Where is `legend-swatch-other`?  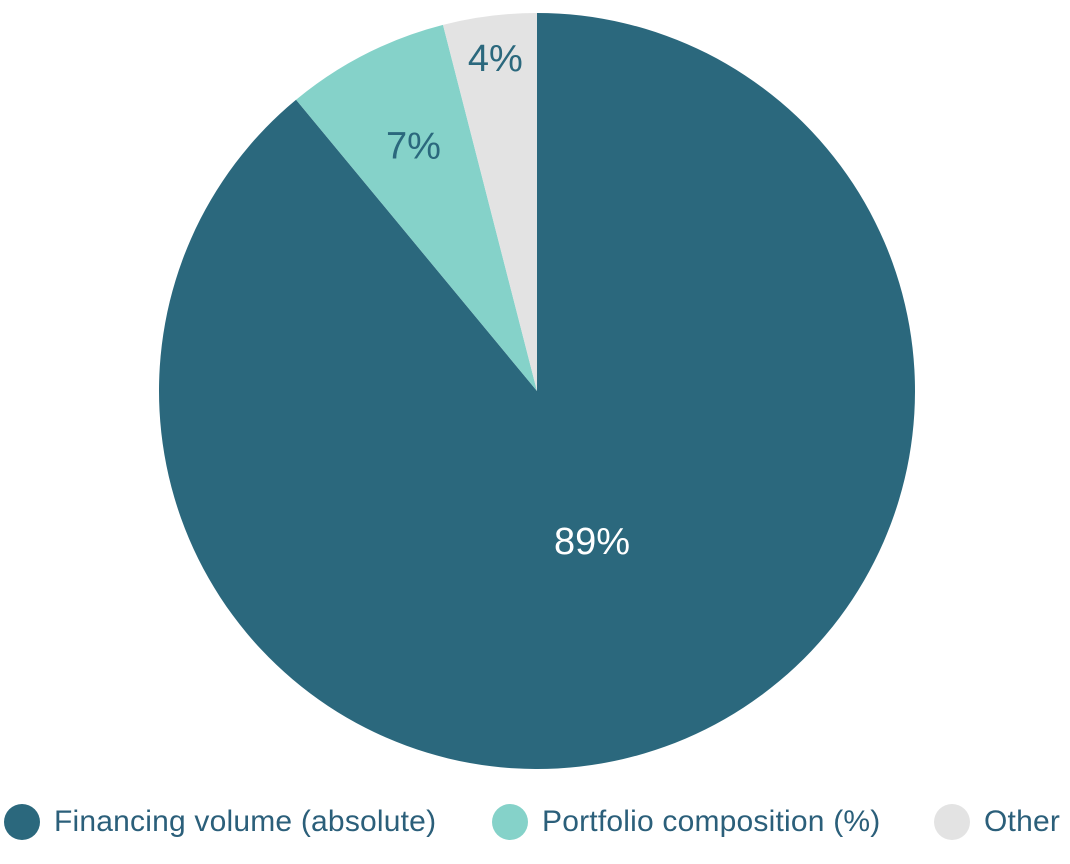 legend-swatch-other is located at coordinates (952, 822).